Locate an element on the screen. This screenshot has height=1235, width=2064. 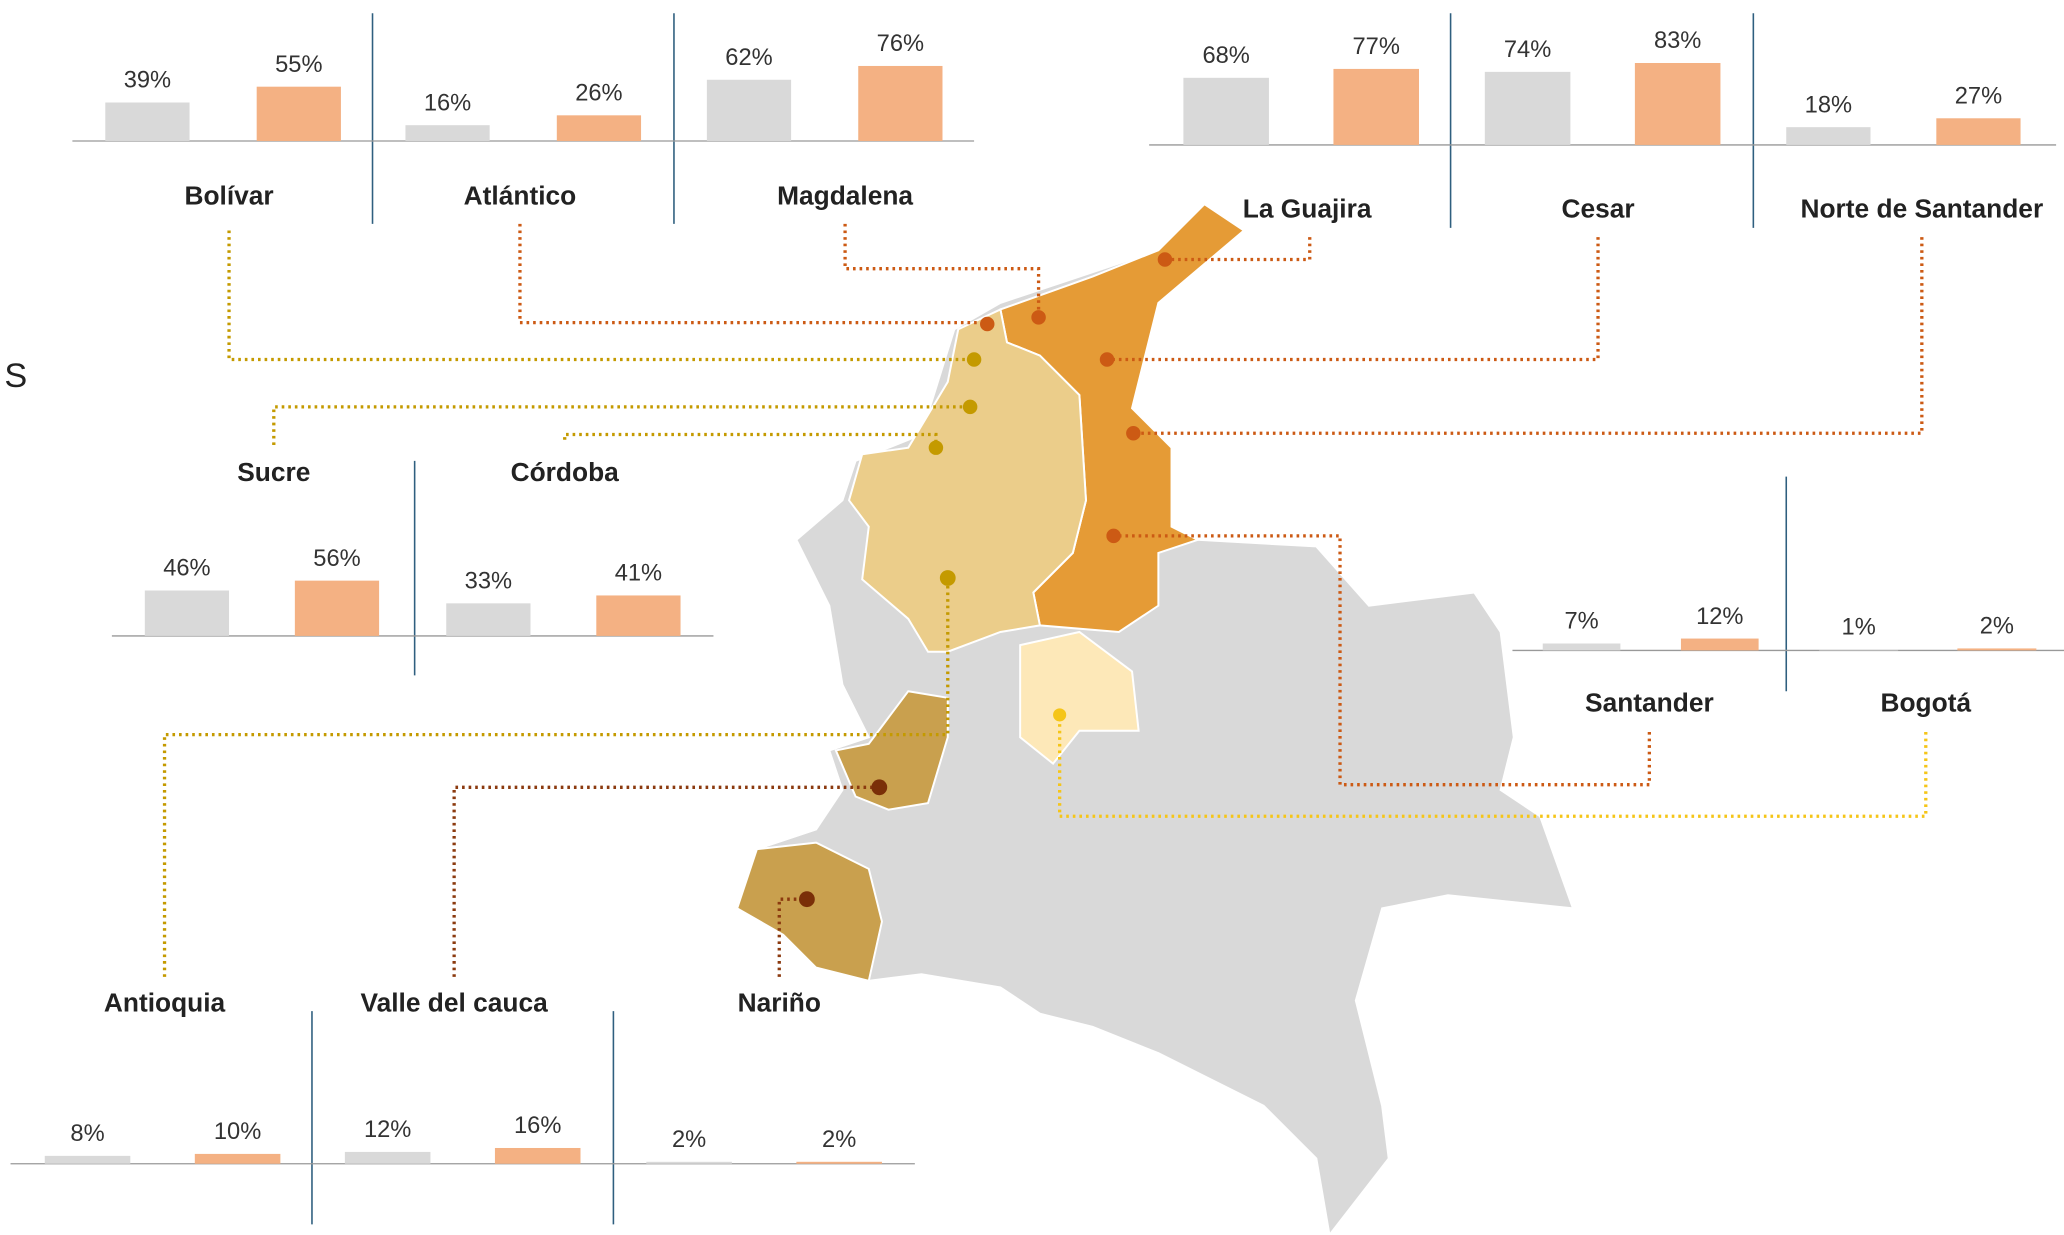
value-label: 56% is located at coordinates (336, 559).